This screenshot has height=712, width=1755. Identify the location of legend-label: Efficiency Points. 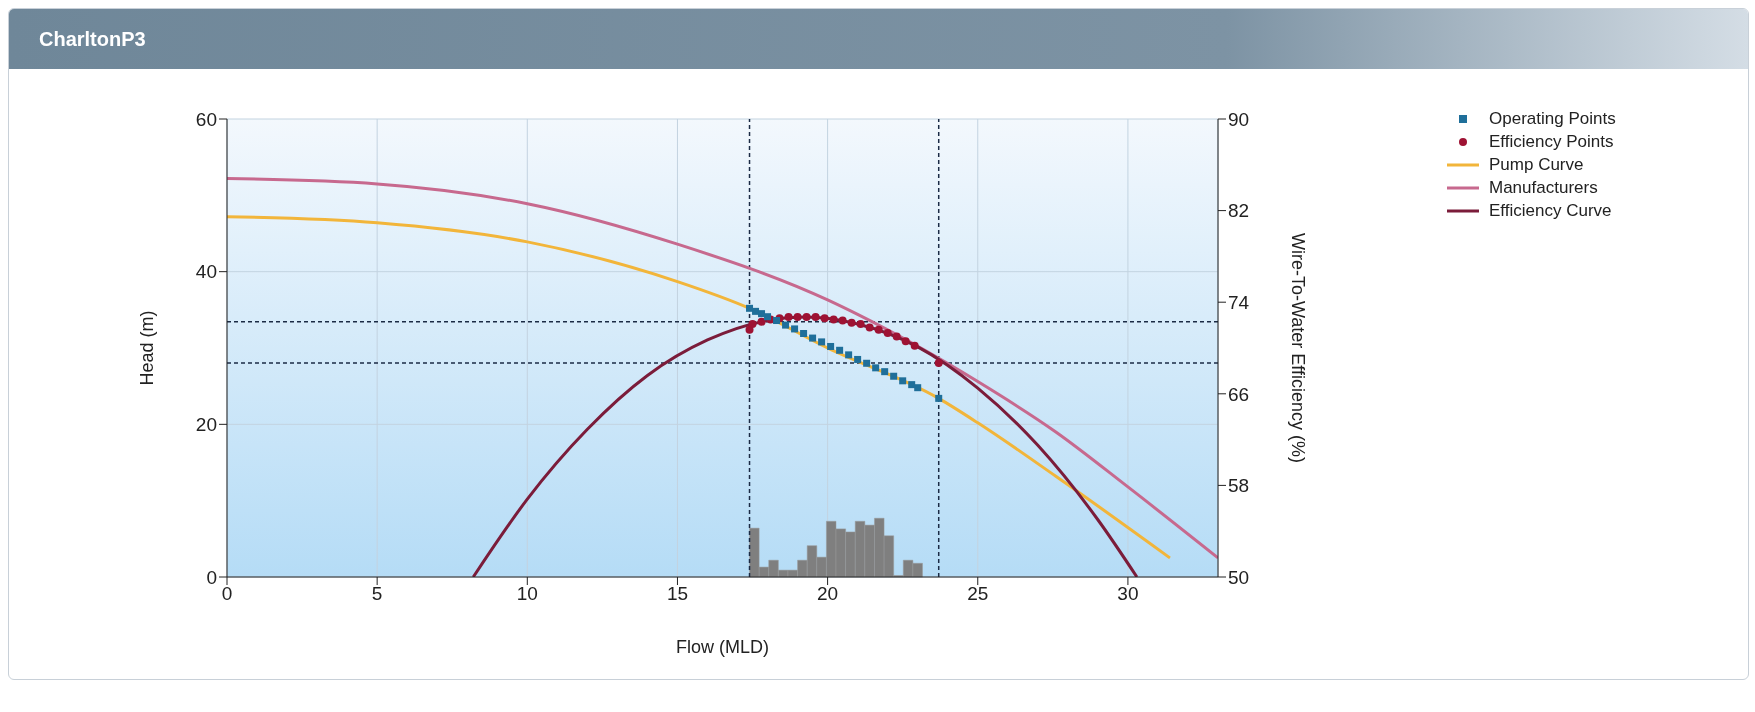
(1551, 142).